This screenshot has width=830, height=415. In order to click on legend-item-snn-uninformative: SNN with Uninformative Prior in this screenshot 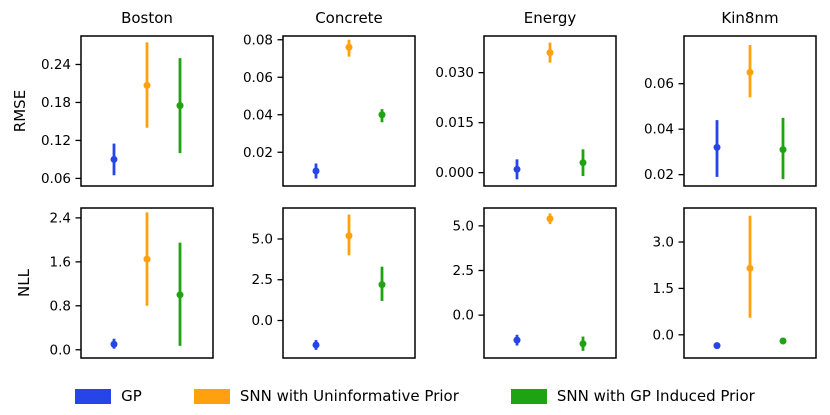, I will do `click(326, 396)`.